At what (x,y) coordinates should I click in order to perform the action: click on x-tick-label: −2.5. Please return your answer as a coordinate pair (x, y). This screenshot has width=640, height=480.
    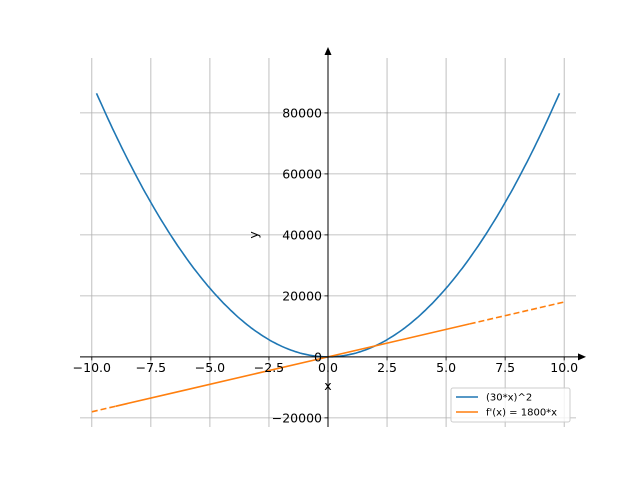
    Looking at the image, I should click on (269, 367).